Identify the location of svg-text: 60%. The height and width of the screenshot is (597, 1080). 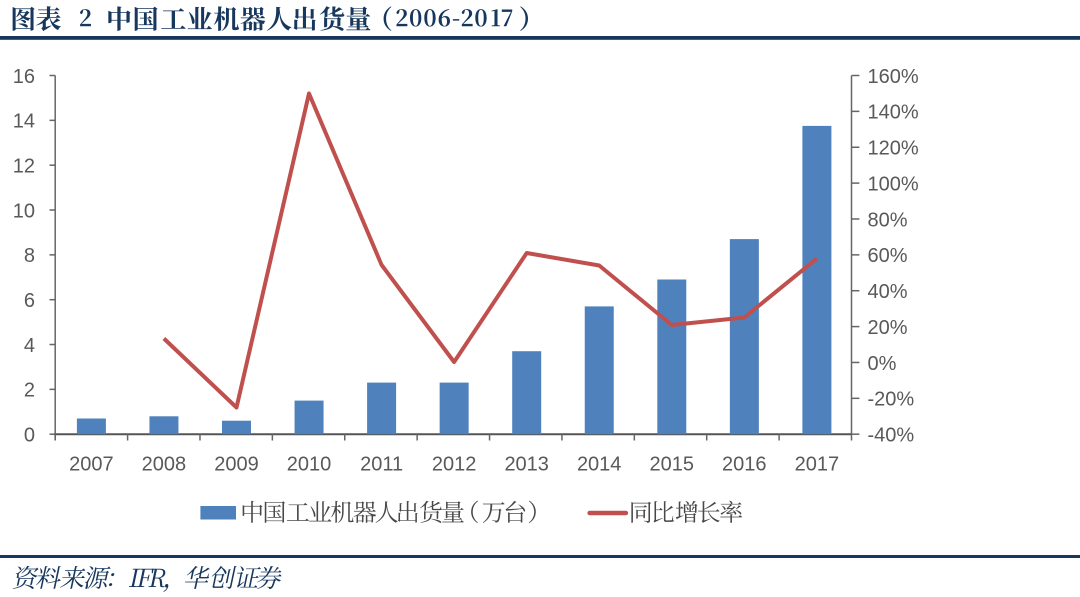
(888, 256).